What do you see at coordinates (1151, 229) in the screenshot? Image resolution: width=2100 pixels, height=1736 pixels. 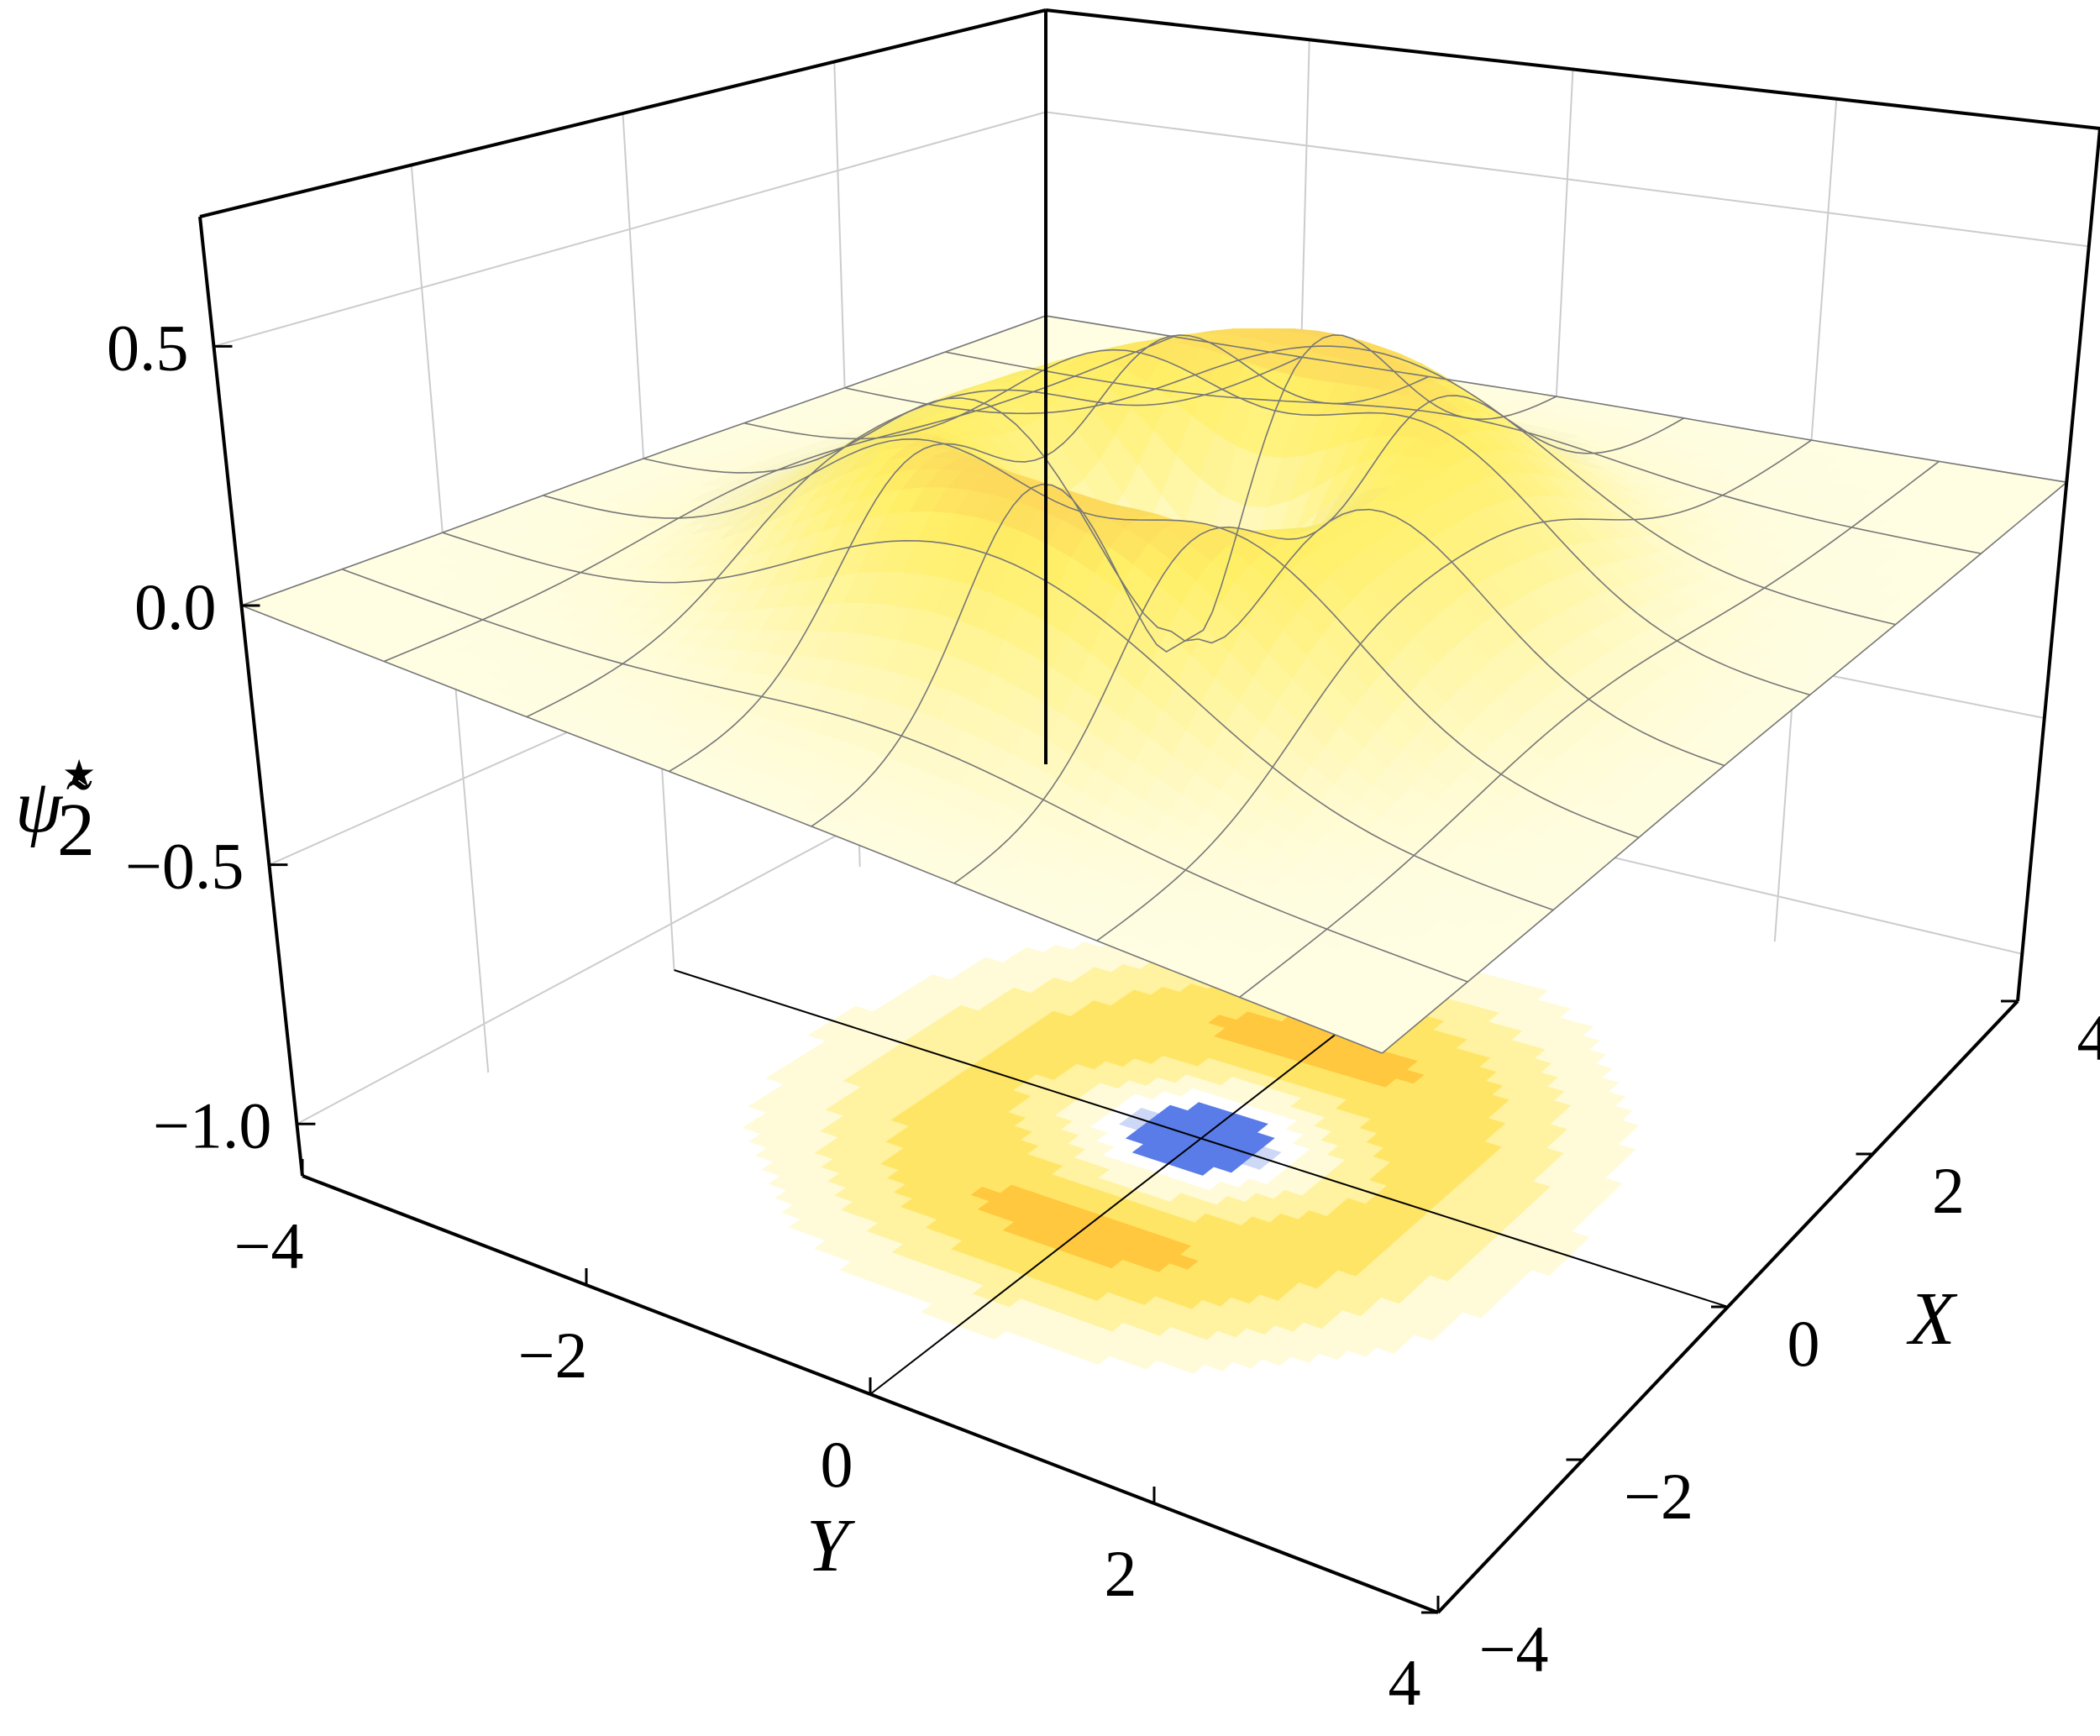 I see `grid-line` at bounding box center [1151, 229].